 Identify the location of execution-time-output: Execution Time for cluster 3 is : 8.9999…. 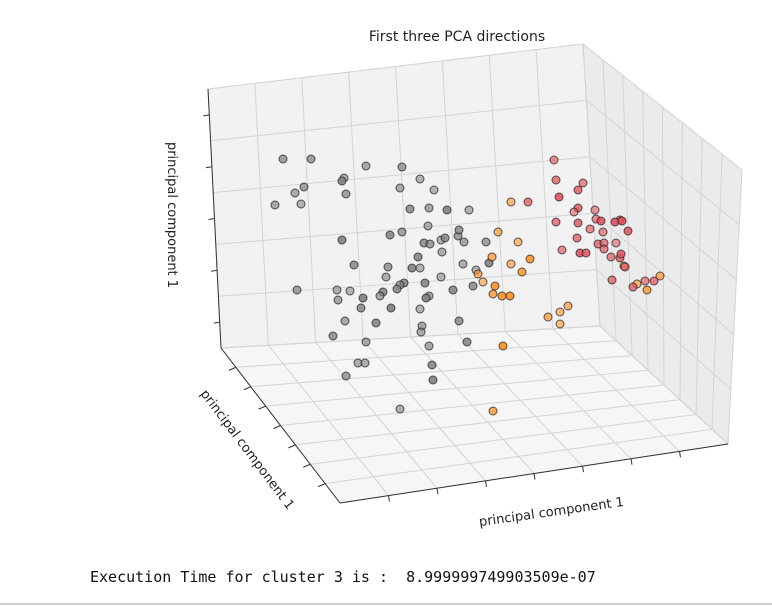
(343, 577).